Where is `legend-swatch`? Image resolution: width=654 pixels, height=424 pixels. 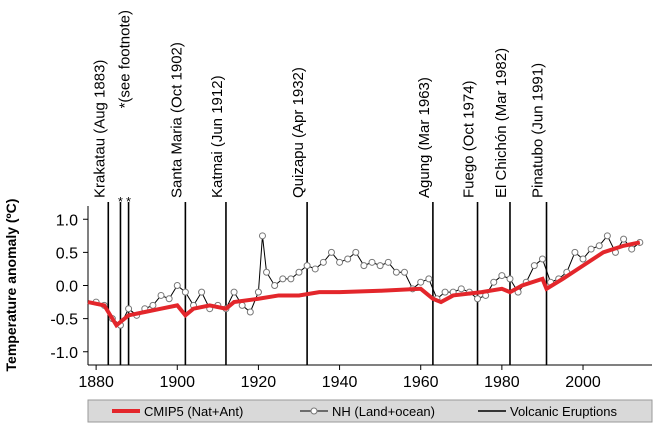 legend-swatch is located at coordinates (314, 411).